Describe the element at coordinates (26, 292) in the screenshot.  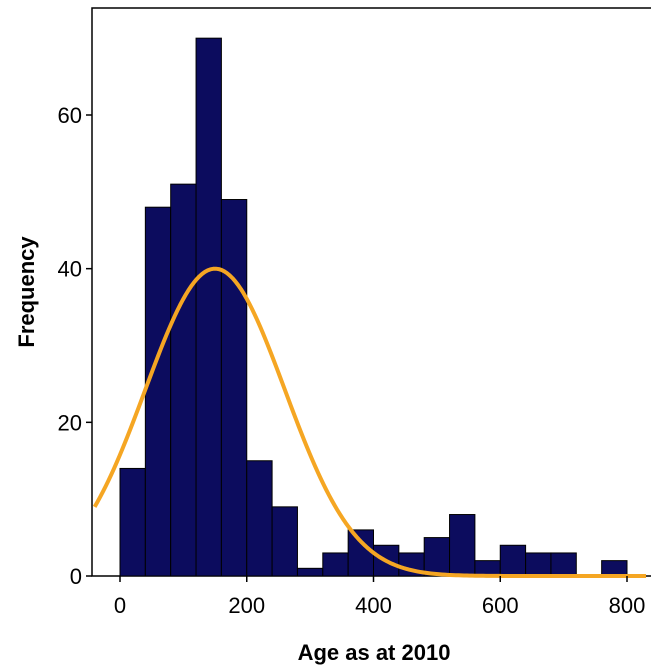
I see `y-axis-title: Frequency` at that location.